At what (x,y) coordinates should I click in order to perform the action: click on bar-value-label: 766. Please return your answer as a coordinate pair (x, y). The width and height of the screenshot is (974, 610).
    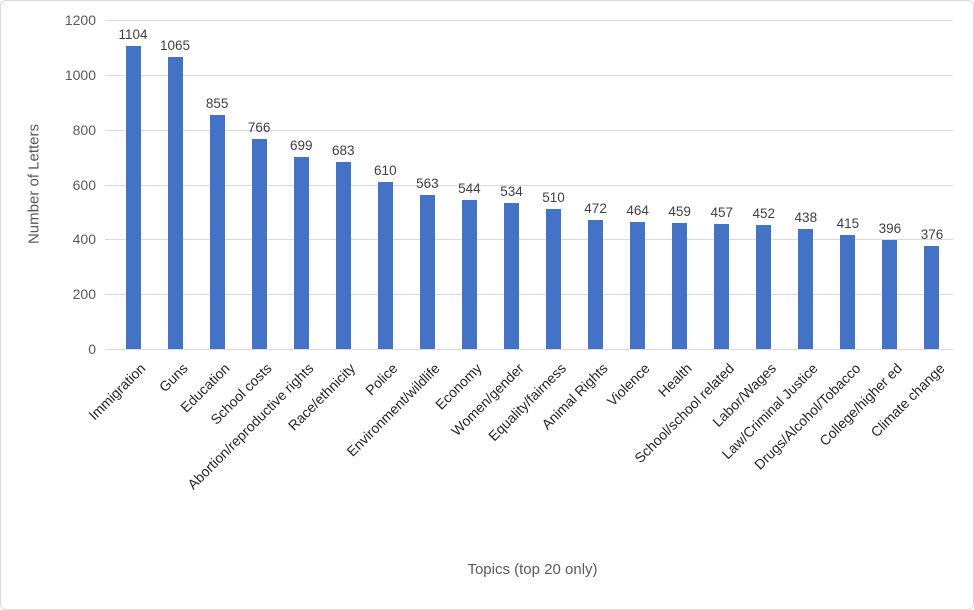
    Looking at the image, I should click on (259, 127).